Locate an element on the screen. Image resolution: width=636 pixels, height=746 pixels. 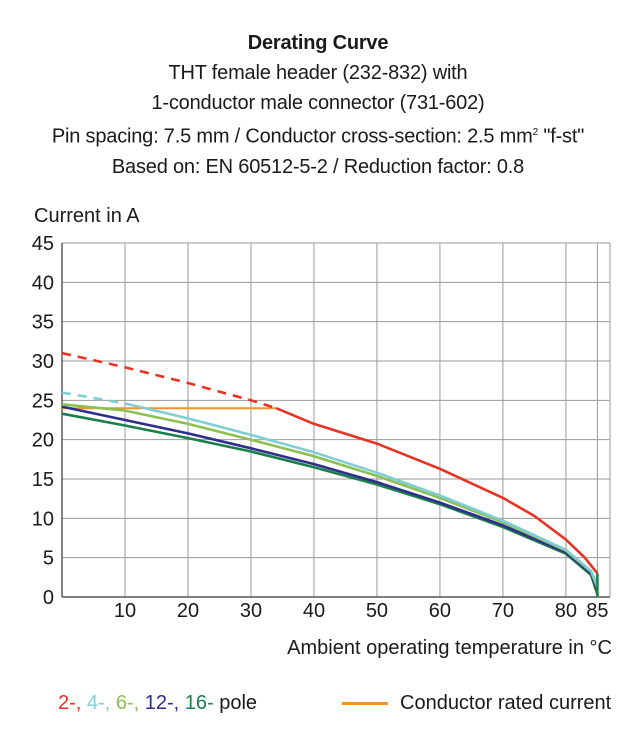
pole-legend-entry: 6-, is located at coordinates (130, 703).